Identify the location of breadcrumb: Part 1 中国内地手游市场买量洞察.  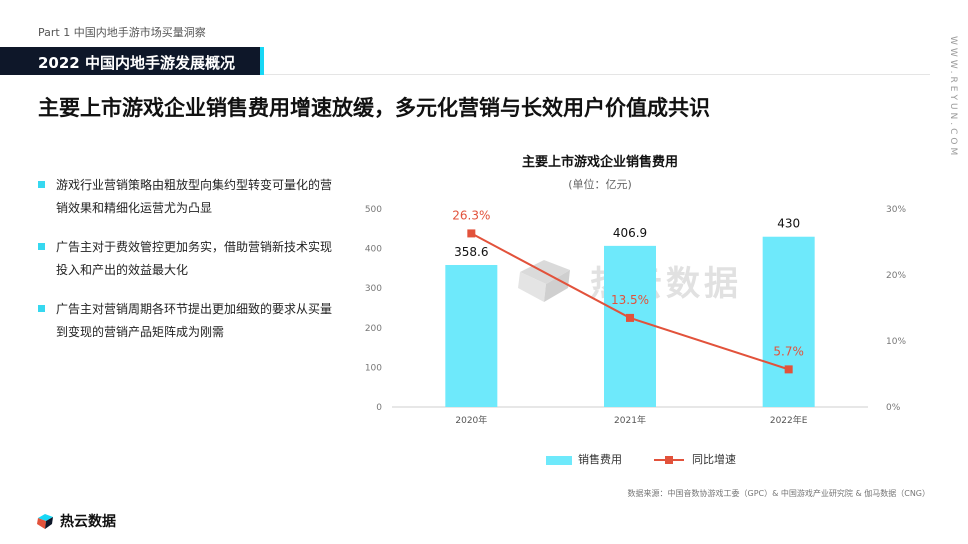
(122, 32).